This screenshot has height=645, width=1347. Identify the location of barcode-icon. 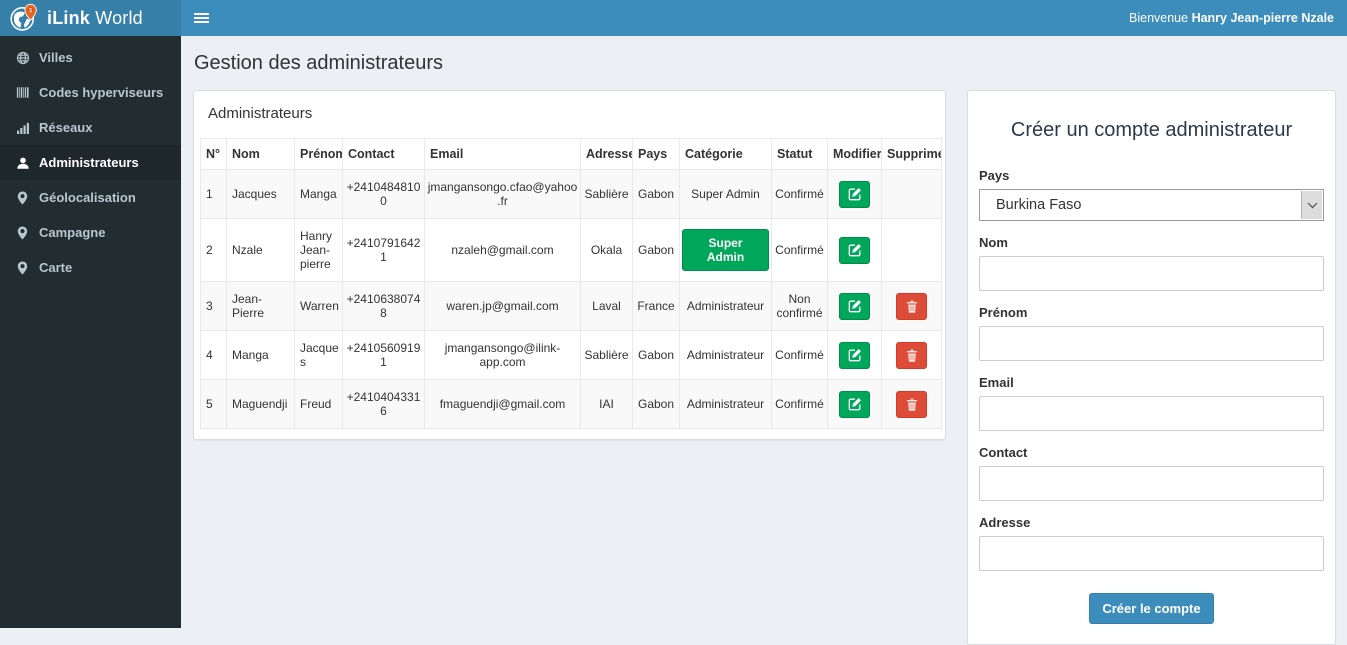
(22, 92).